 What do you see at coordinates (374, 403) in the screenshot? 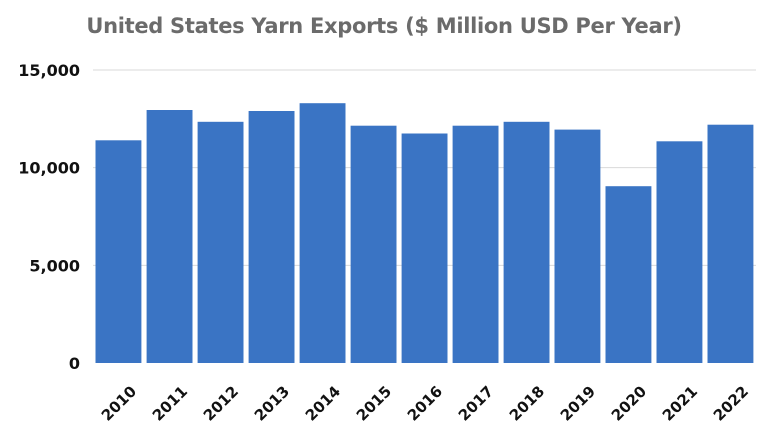
I see `x-tick-label: 2015` at bounding box center [374, 403].